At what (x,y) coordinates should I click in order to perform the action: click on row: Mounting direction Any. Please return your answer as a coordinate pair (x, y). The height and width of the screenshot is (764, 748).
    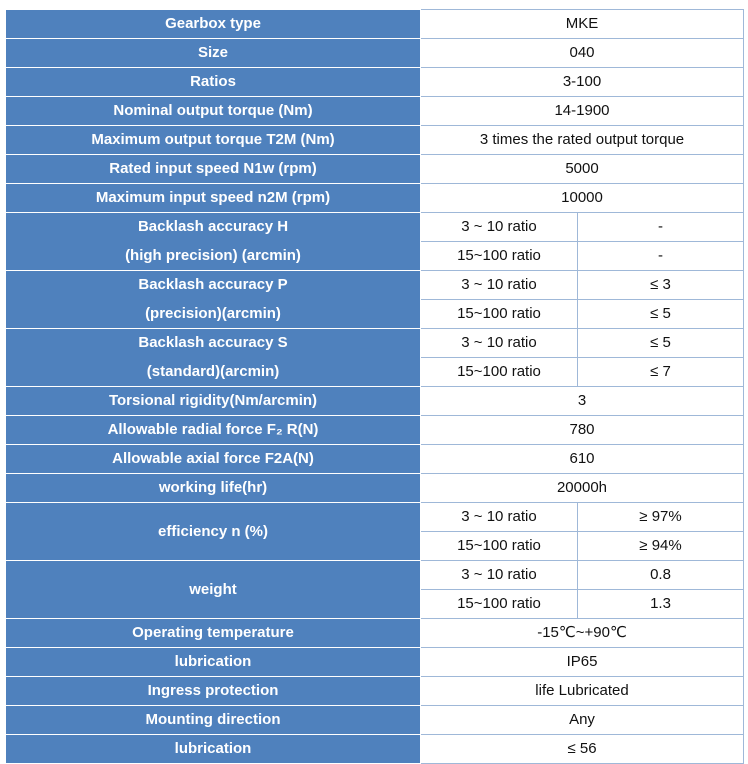
    Looking at the image, I should click on (375, 720).